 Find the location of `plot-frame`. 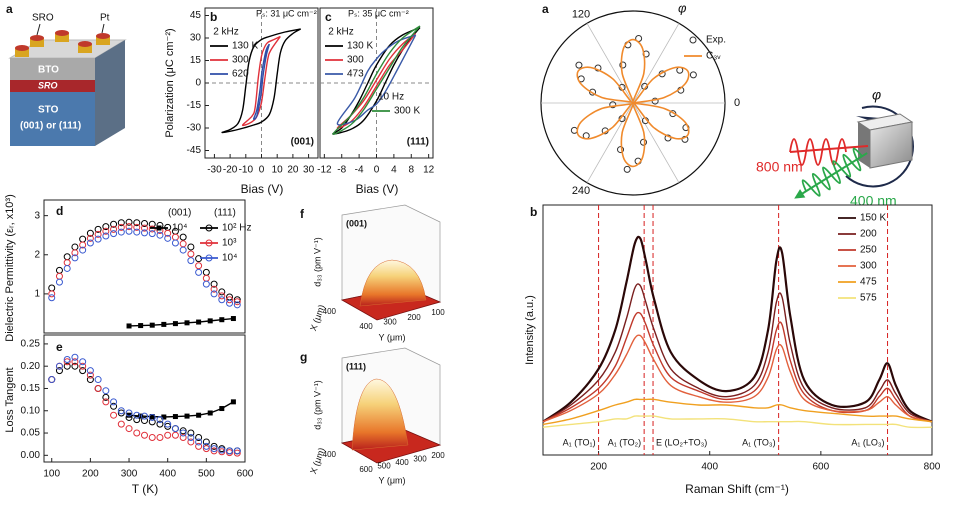

plot-frame is located at coordinates (144, 398).